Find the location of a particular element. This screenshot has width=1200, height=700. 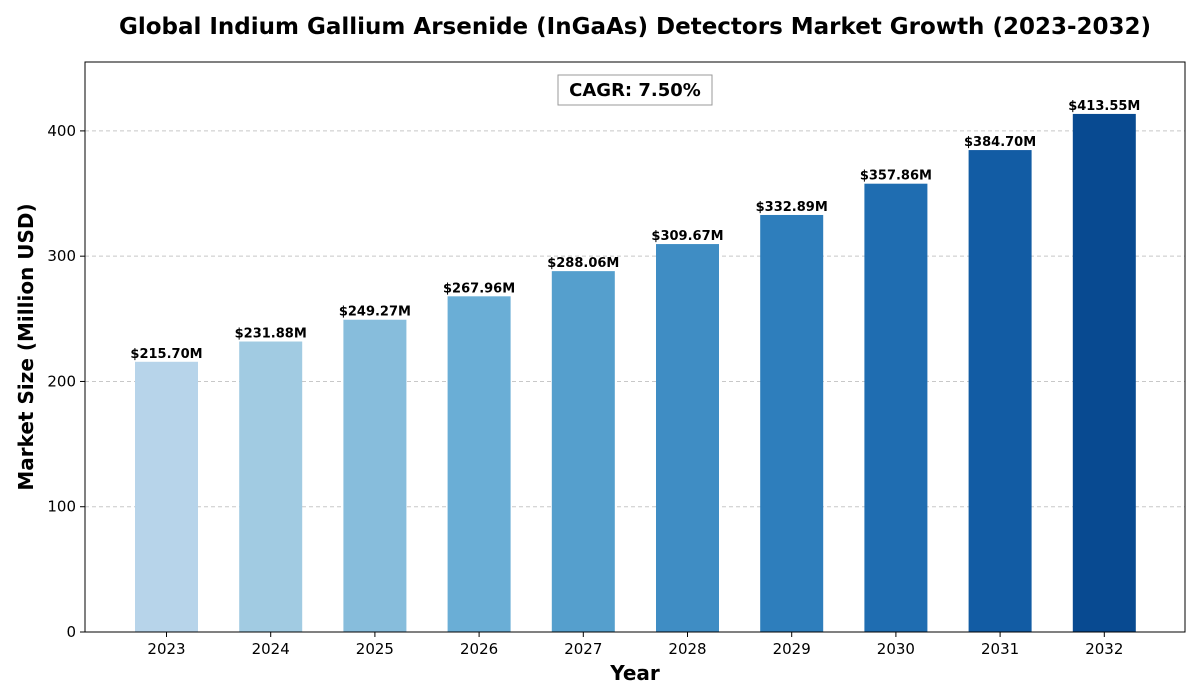

x-tick-label: 2032 is located at coordinates (1104, 649).